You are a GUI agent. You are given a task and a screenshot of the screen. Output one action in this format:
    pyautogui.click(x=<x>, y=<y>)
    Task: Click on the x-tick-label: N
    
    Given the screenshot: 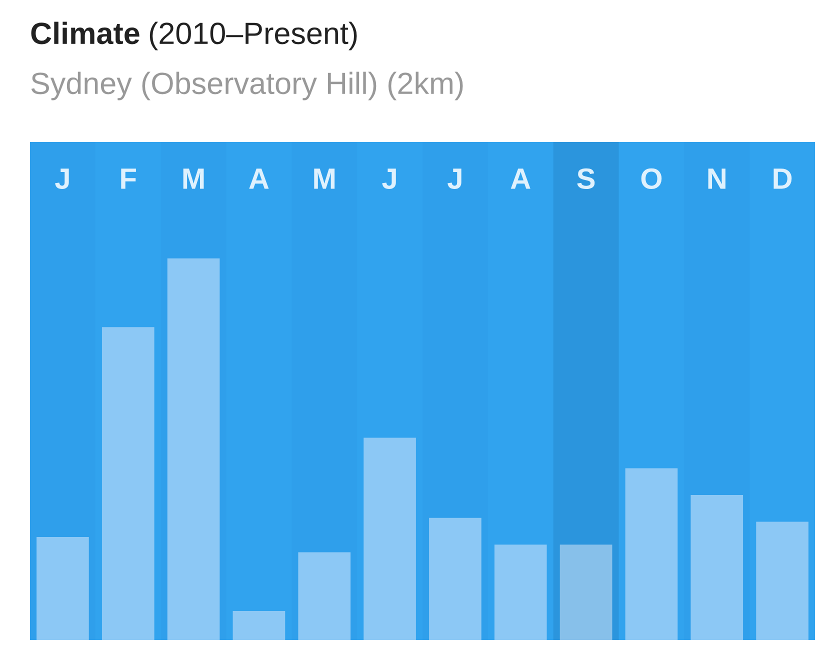 What is the action you would take?
    pyautogui.click(x=717, y=178)
    